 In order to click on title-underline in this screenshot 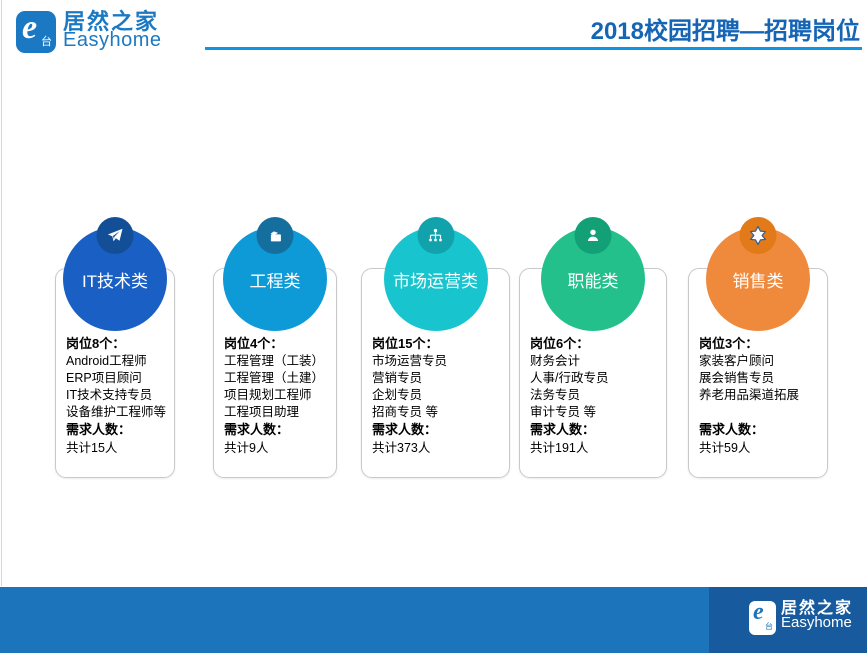, I will do `click(533, 48)`.